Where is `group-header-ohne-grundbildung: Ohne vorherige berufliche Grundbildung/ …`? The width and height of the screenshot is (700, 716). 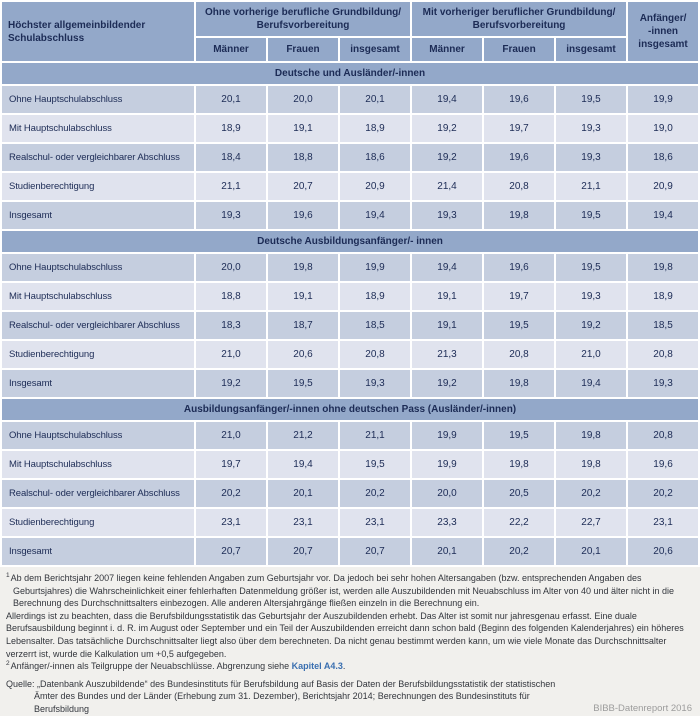
group-header-ohne-grundbildung: Ohne vorherige berufliche Grundbildung/ … is located at coordinates (303, 19).